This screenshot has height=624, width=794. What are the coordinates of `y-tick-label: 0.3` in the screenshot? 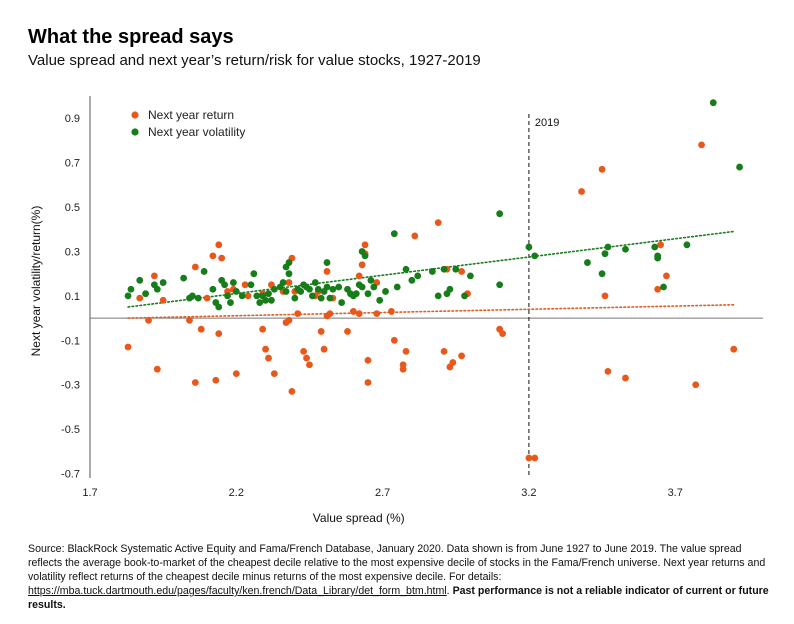 It's located at (72, 252).